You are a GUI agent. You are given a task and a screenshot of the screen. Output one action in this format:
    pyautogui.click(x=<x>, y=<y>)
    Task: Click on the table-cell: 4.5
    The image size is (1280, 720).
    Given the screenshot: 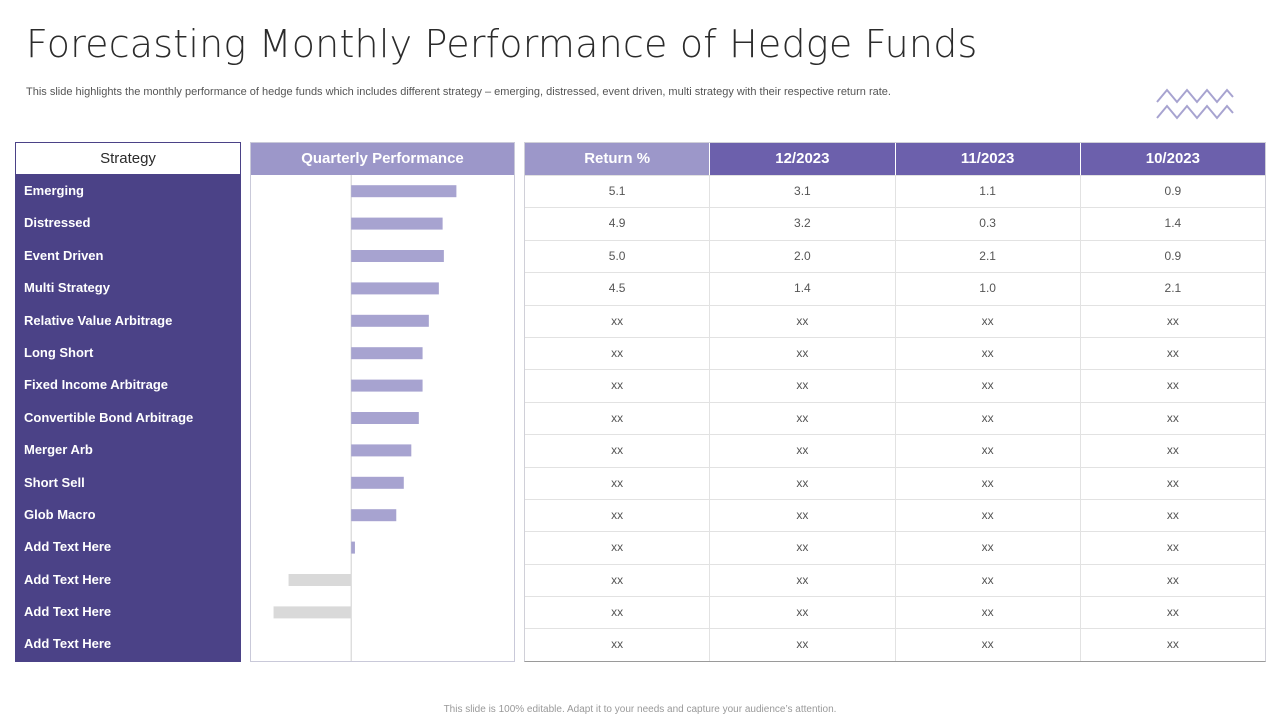 What is the action you would take?
    pyautogui.click(x=618, y=289)
    